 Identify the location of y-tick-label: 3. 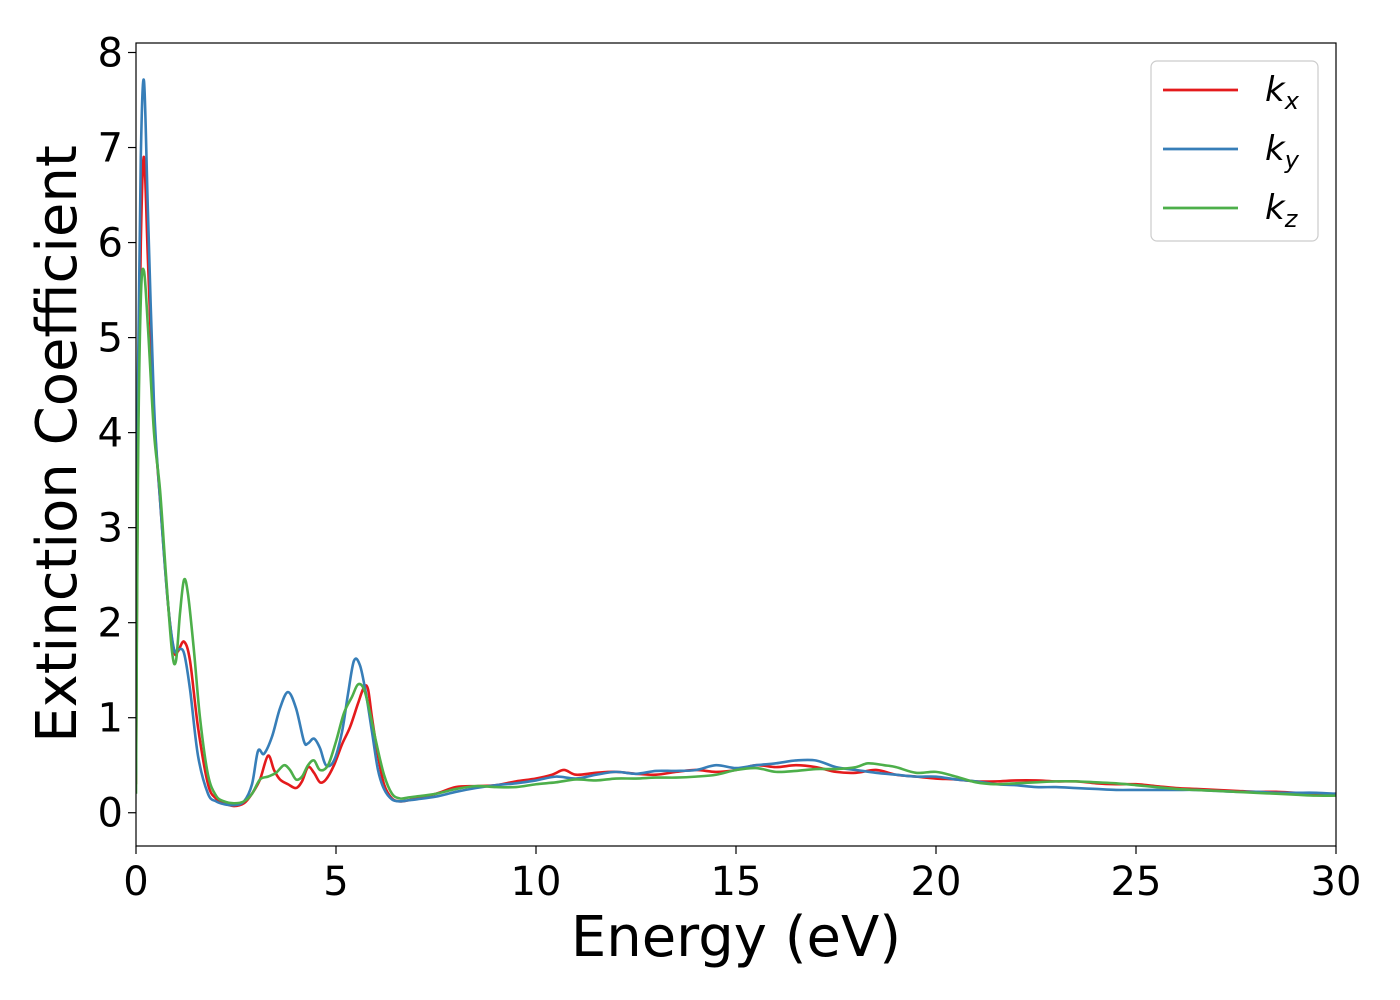
(110, 529).